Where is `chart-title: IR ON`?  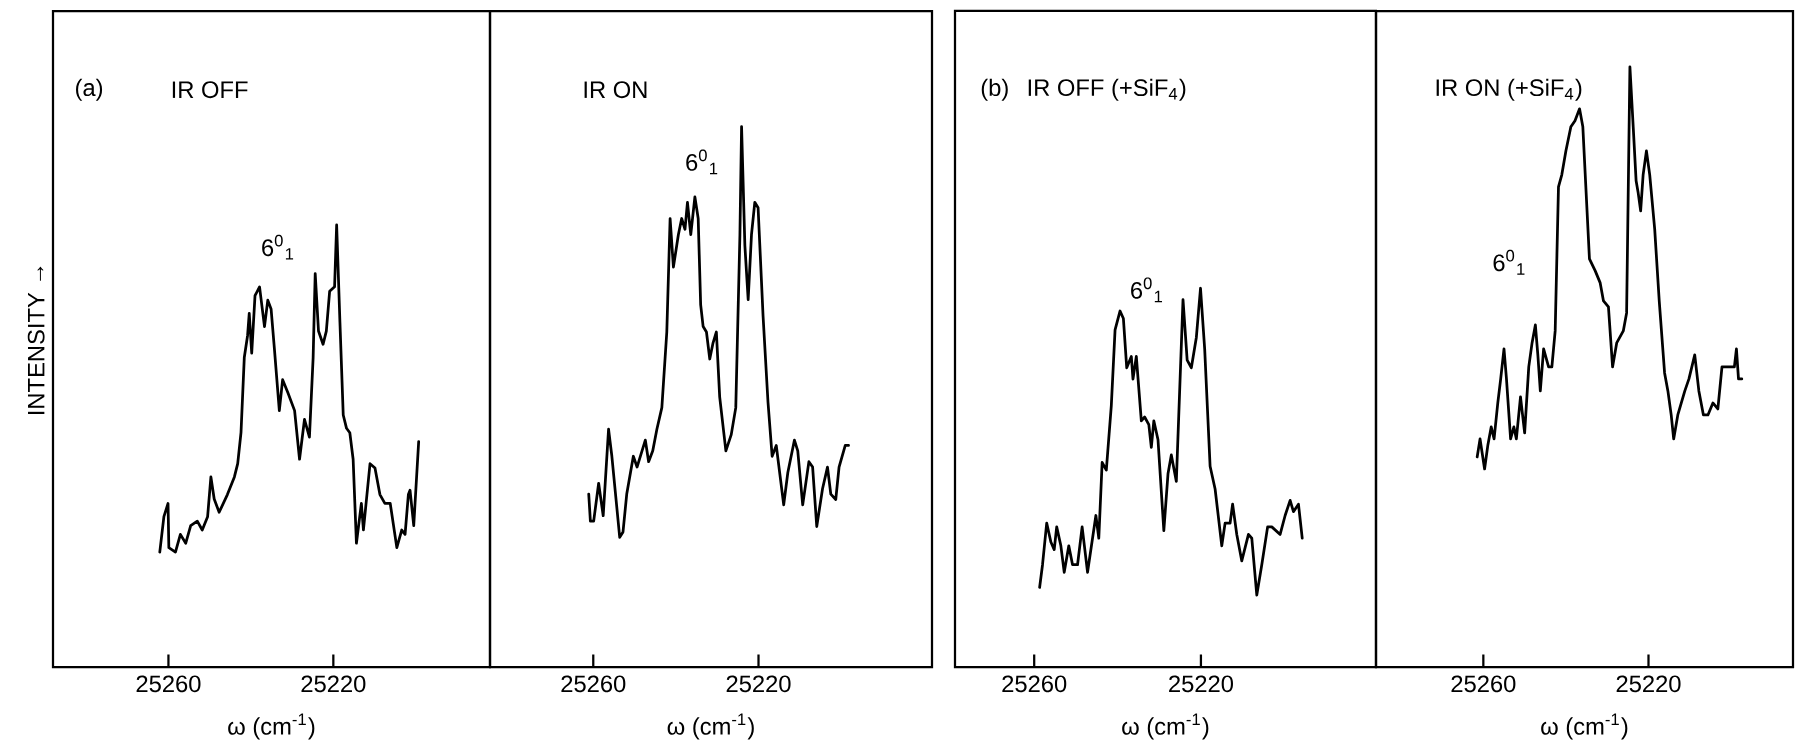
chart-title: IR ON is located at coordinates (615, 90).